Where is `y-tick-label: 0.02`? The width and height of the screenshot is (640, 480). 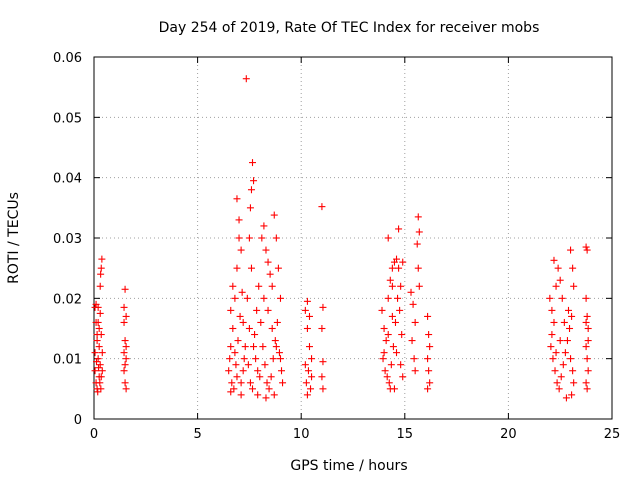 y-tick-label: 0.02 is located at coordinates (67, 299).